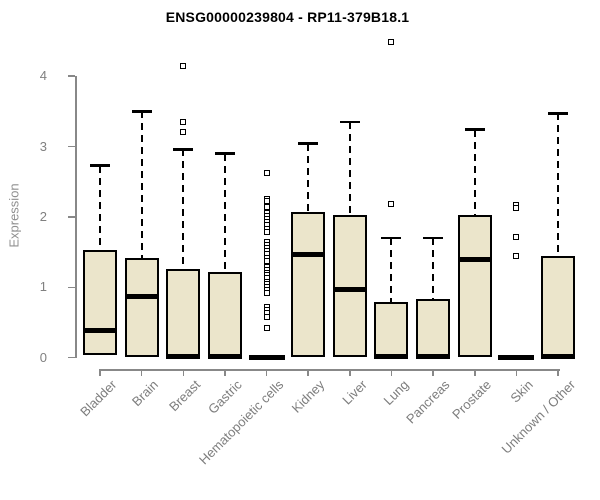  Describe the element at coordinates (349, 168) in the screenshot. I see `whisker-liver` at that location.